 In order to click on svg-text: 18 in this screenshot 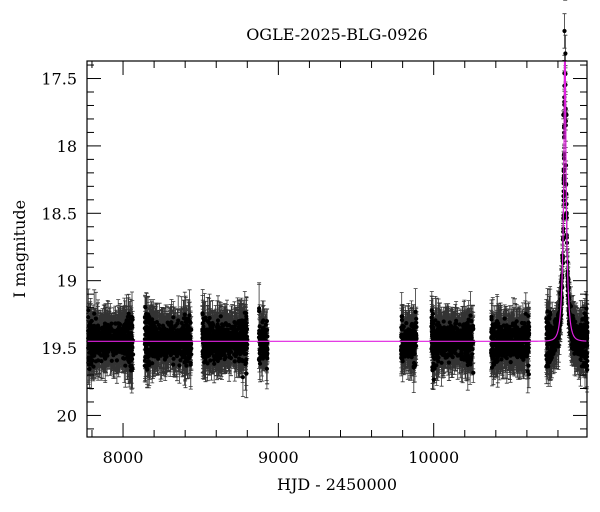, I will do `click(67, 146)`.